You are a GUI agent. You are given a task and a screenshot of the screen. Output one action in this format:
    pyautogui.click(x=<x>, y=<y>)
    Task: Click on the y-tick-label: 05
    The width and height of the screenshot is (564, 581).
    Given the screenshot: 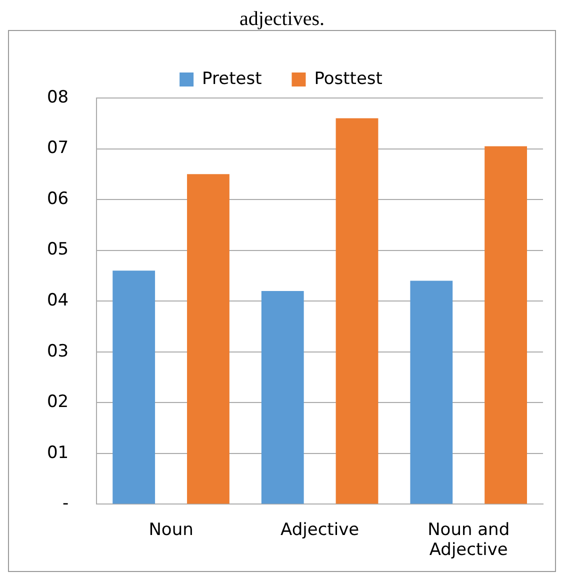 What is the action you would take?
    pyautogui.click(x=57, y=250)
    